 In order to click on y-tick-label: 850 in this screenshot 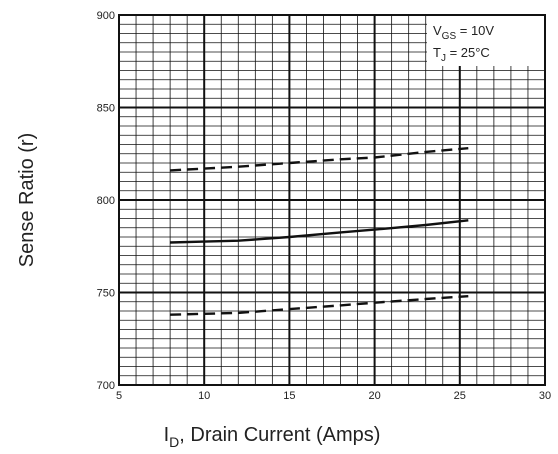, I will do `click(106, 109)`.